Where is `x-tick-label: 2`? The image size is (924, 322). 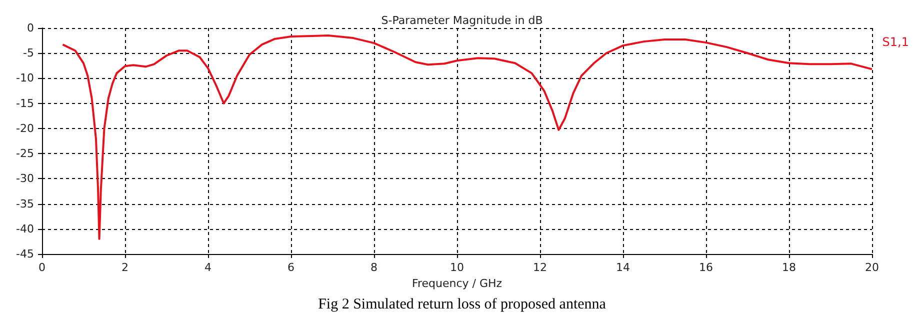 x-tick-label: 2 is located at coordinates (125, 267).